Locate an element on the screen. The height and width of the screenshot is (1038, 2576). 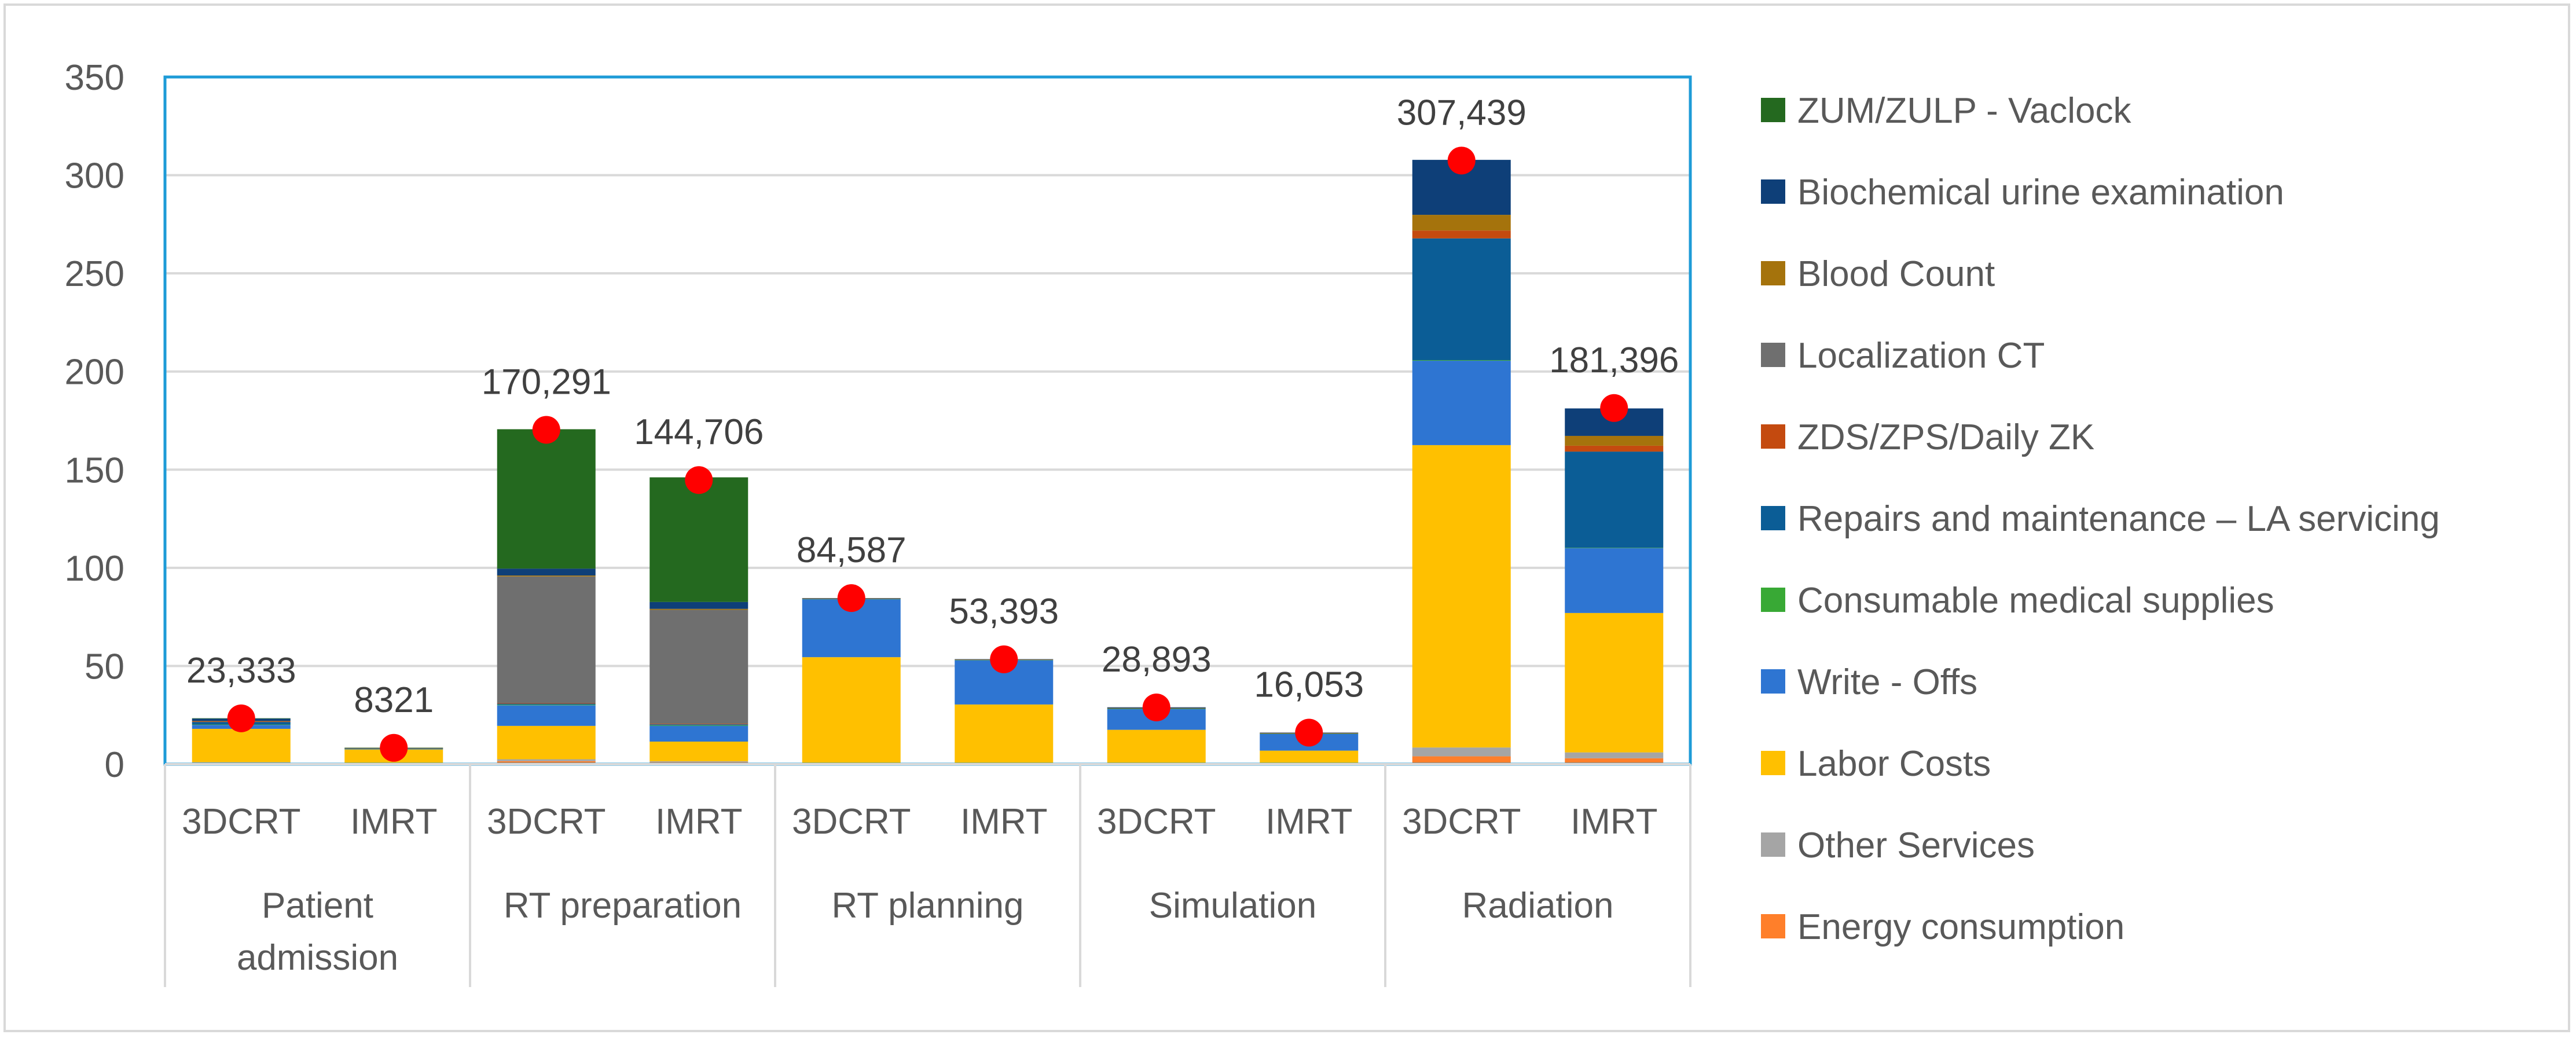
legend-label: ZDS/ZPS/Daily ZK is located at coordinates (1945, 437).